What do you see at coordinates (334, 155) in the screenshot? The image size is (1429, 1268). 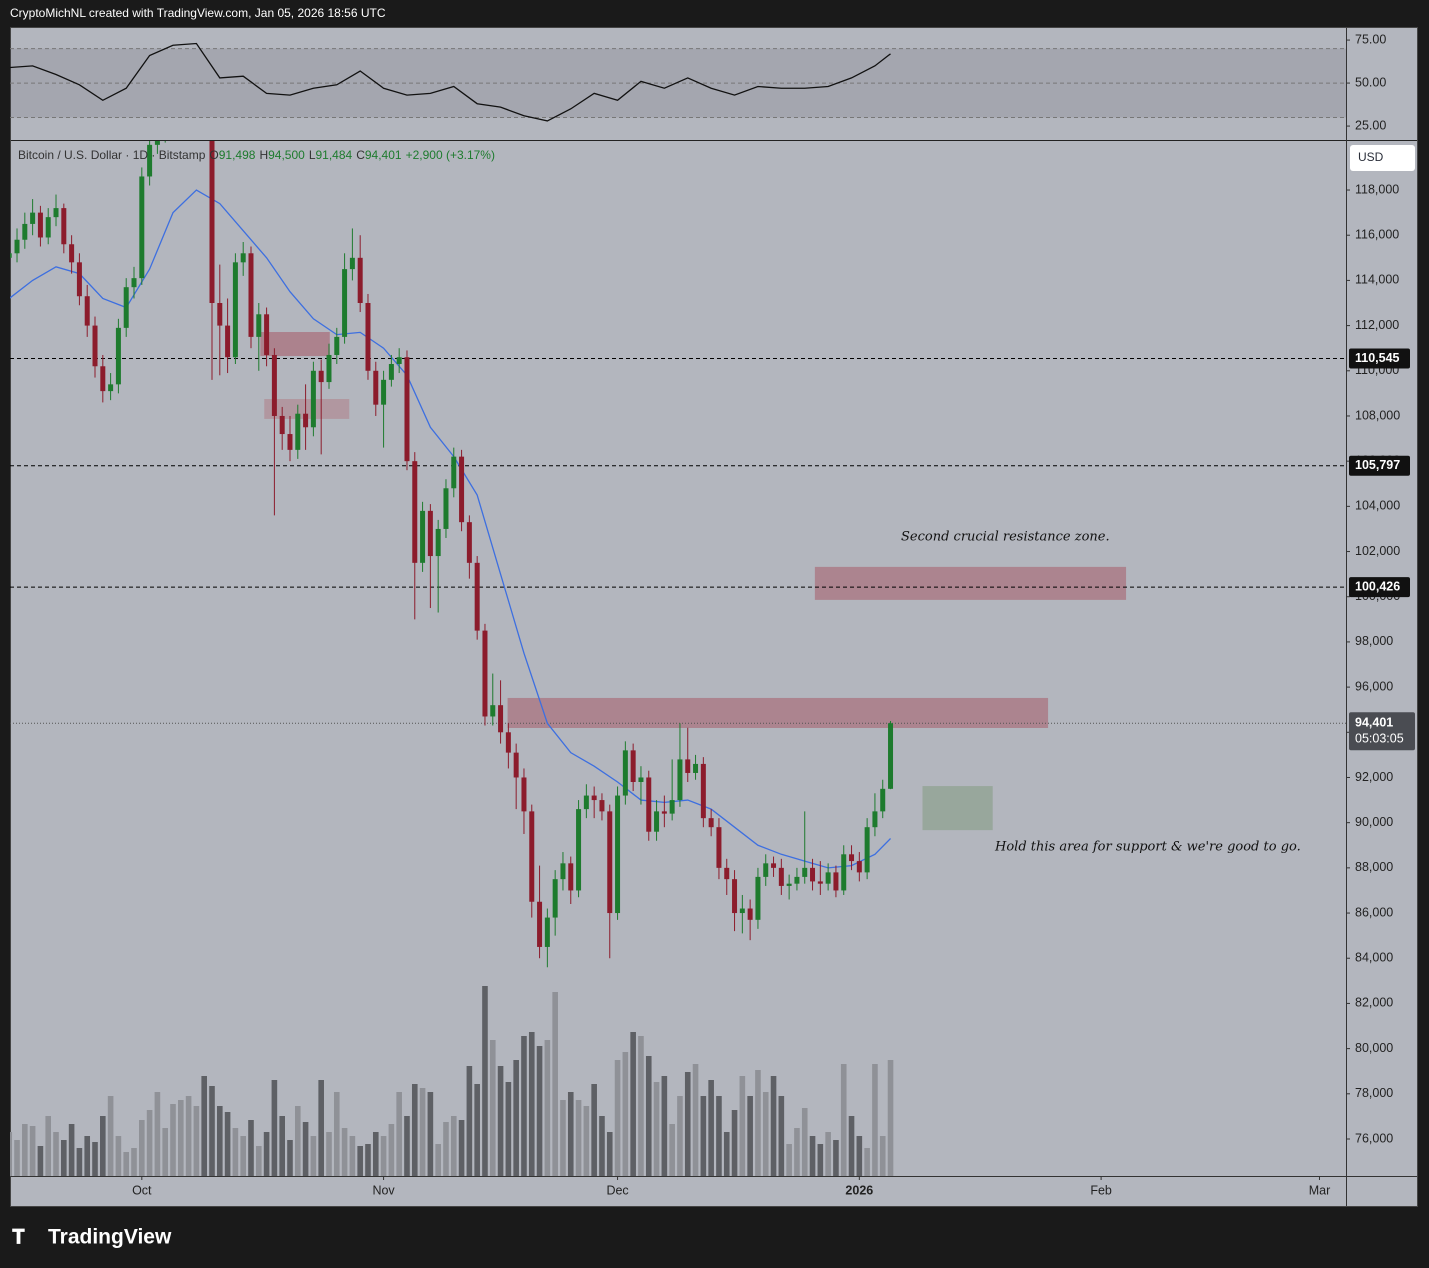 I see `legend-item: 91,484` at bounding box center [334, 155].